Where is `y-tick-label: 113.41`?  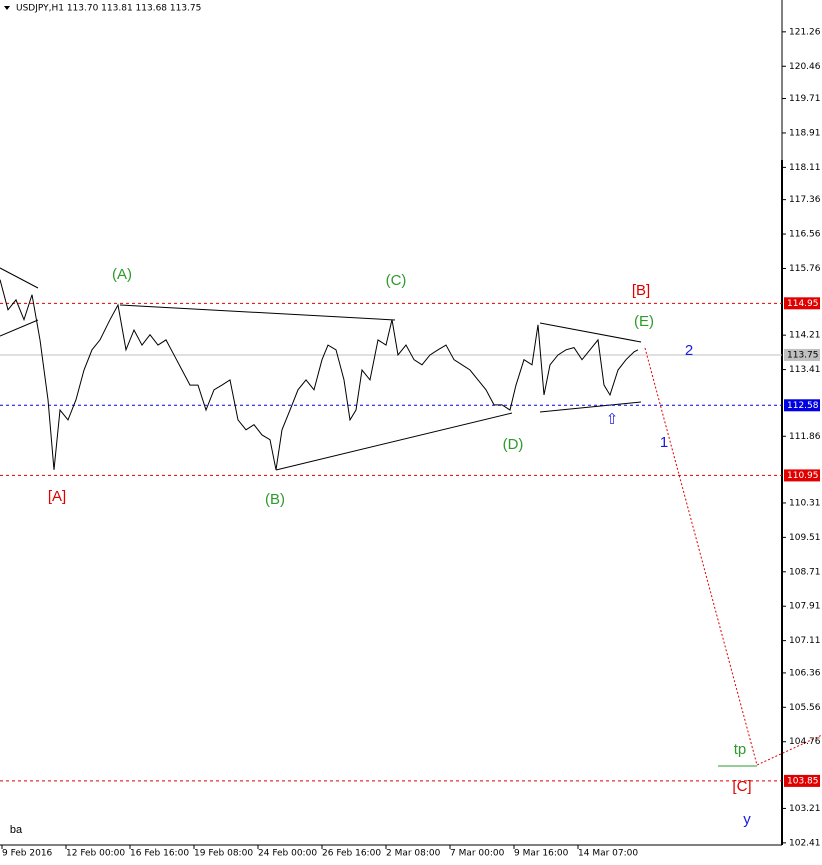 y-tick-label: 113.41 is located at coordinates (805, 370).